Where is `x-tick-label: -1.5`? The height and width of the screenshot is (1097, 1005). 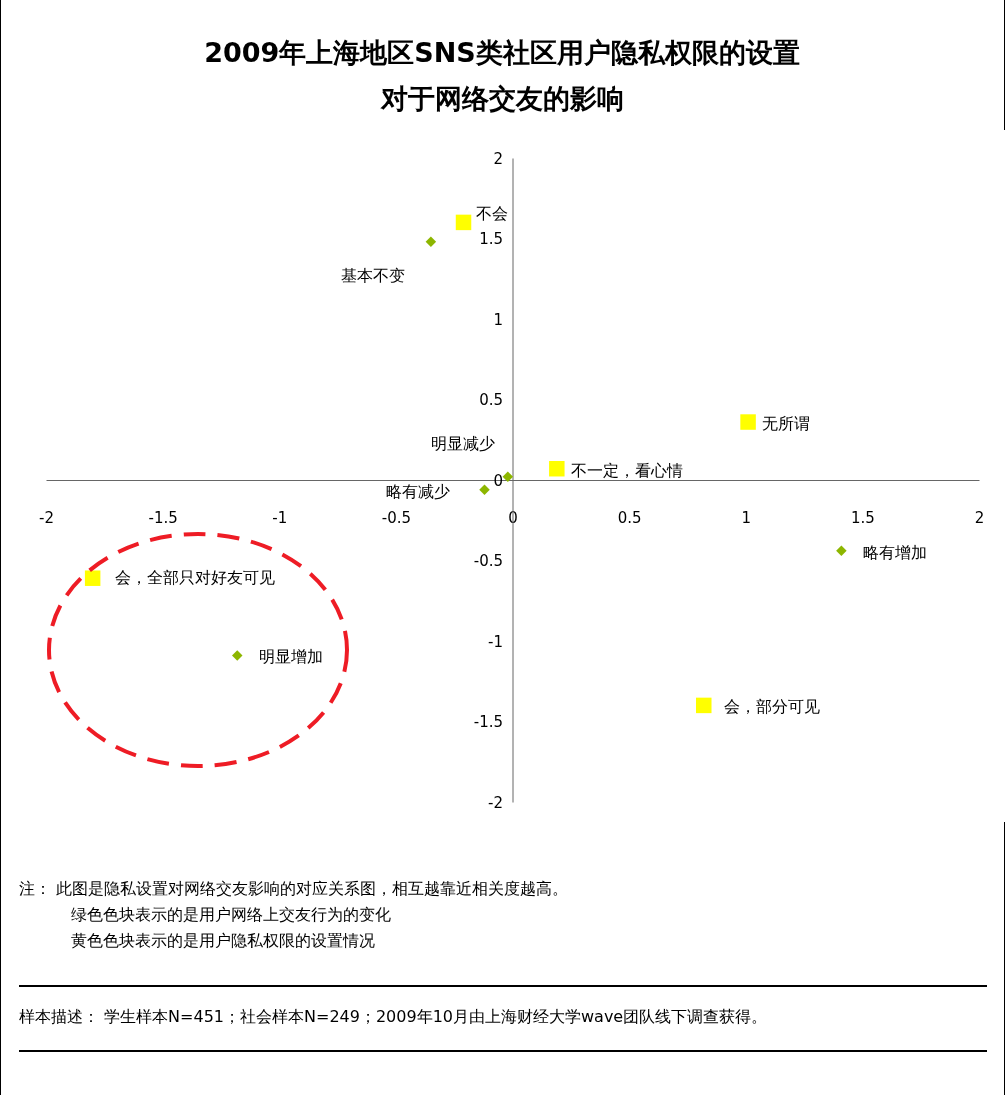
x-tick-label: -1.5 is located at coordinates (163, 517).